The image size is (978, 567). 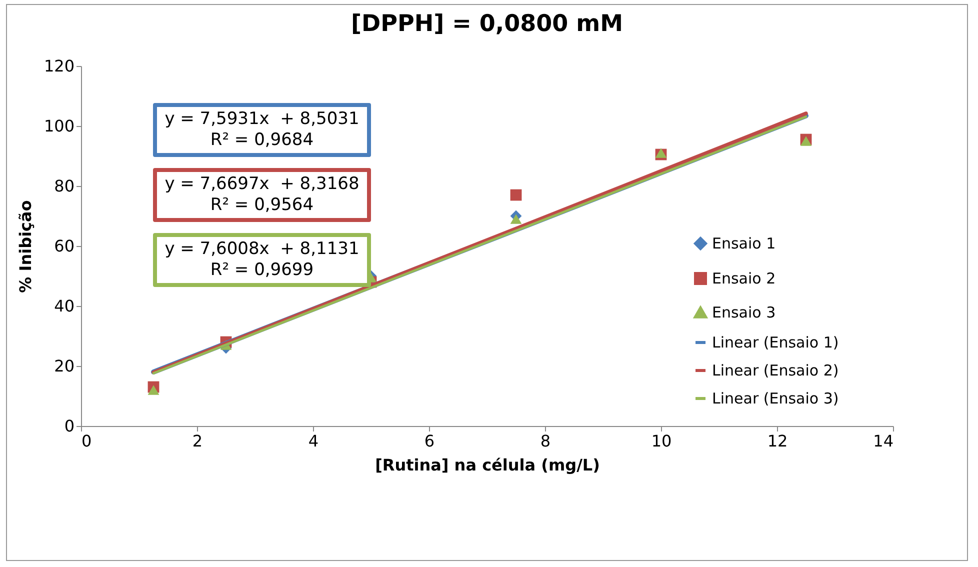 What do you see at coordinates (87, 441) in the screenshot?
I see `x-tick-label: 0` at bounding box center [87, 441].